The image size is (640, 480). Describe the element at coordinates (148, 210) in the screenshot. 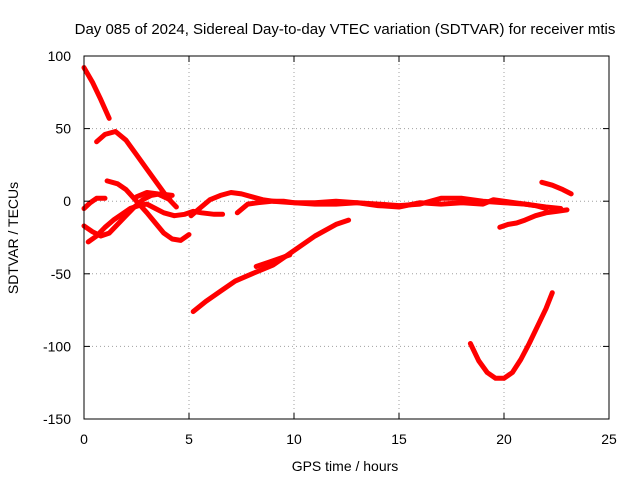

I see `series-line-s6` at that location.